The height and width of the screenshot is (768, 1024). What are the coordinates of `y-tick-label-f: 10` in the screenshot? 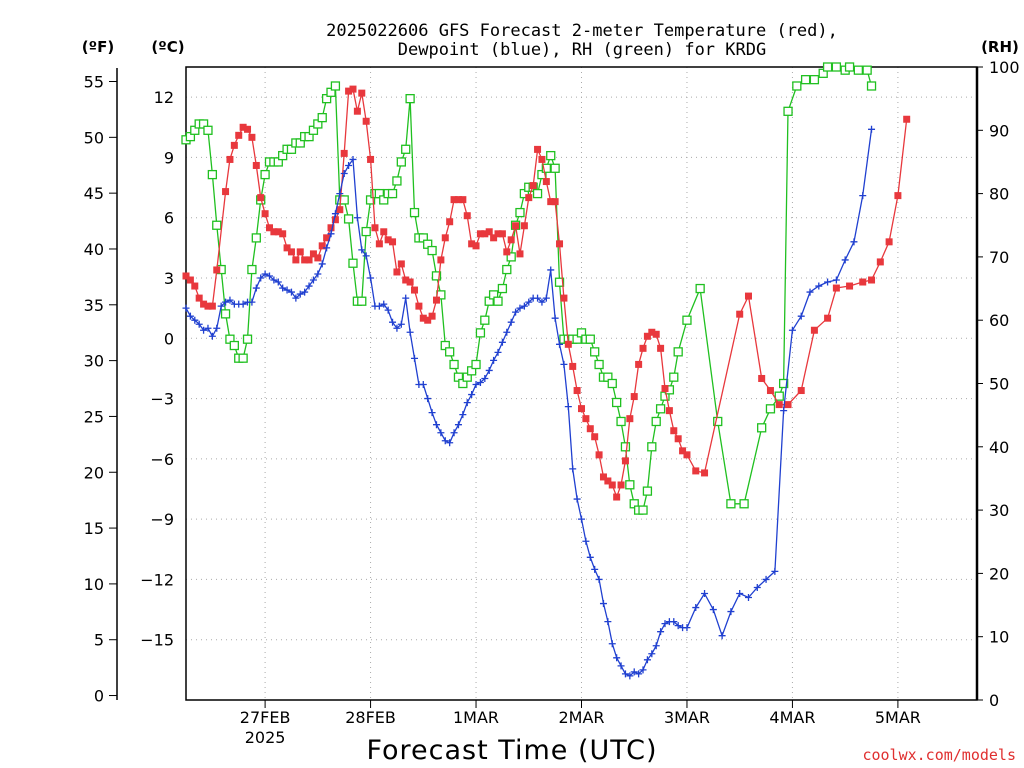 It's located at (94, 584).